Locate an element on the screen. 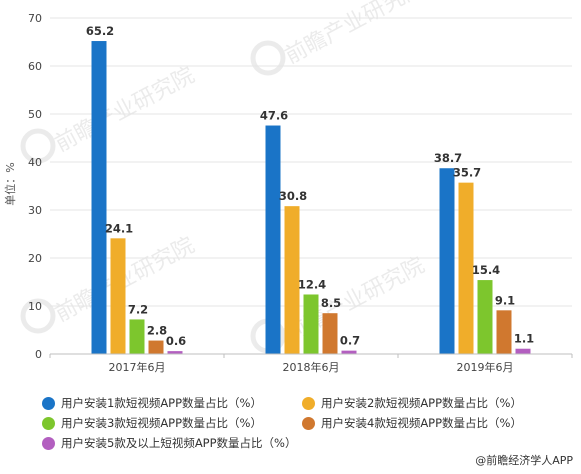 Image resolution: width=581 pixels, height=474 pixels. y-tick-label: 30 is located at coordinates (35, 210).